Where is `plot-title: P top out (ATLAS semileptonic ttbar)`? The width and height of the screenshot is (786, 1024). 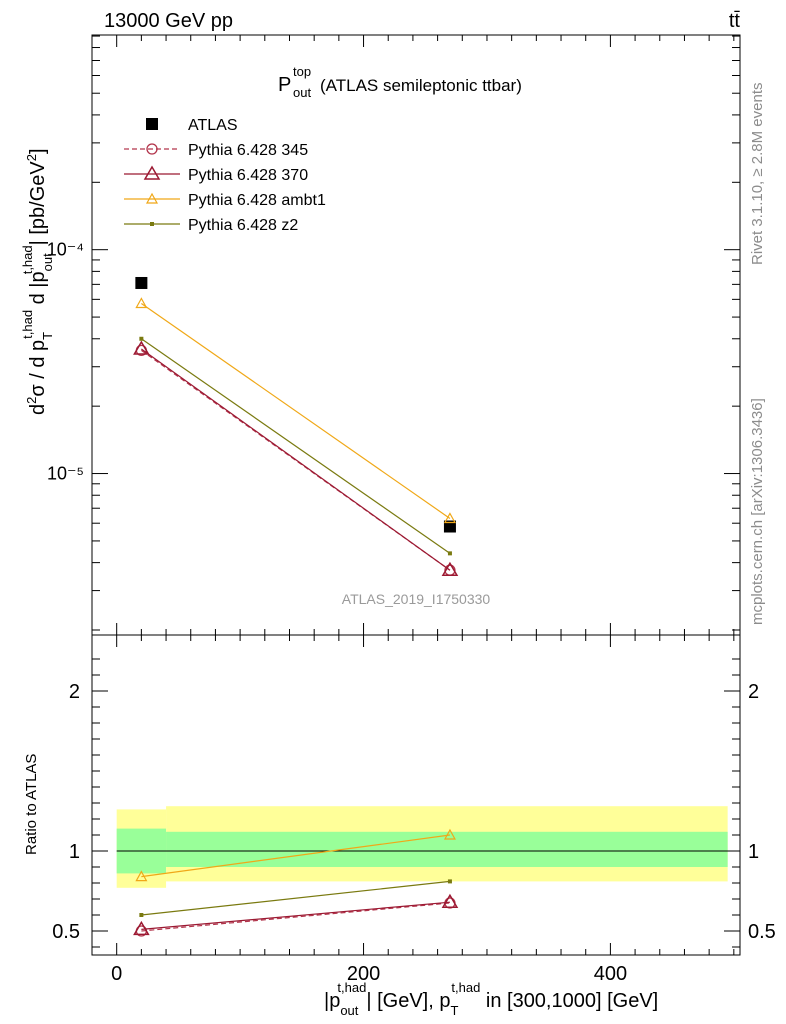 plot-title: P top out (ATLAS semileptonic ttbar) is located at coordinates (400, 82).